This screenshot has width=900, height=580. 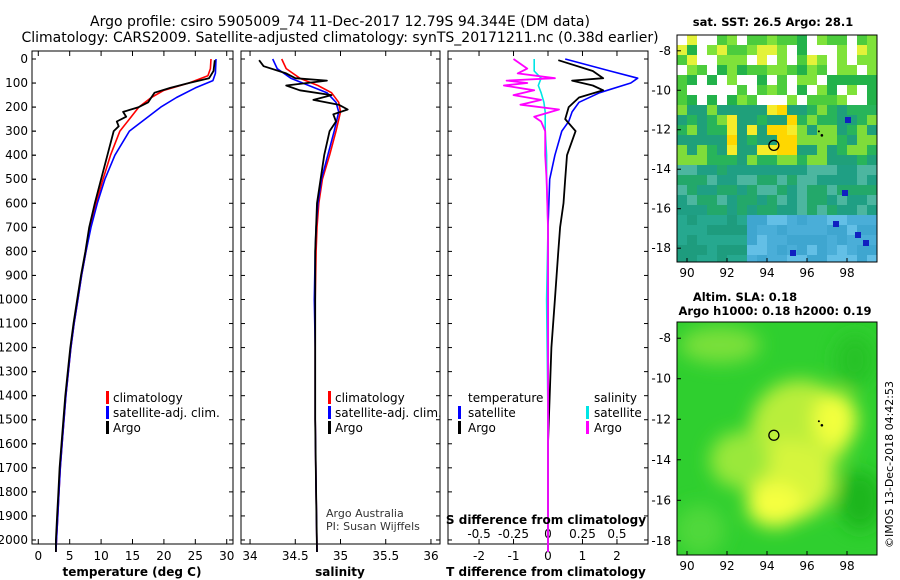 I want to click on map-x-tick-label: 92, so click(x=726, y=273).